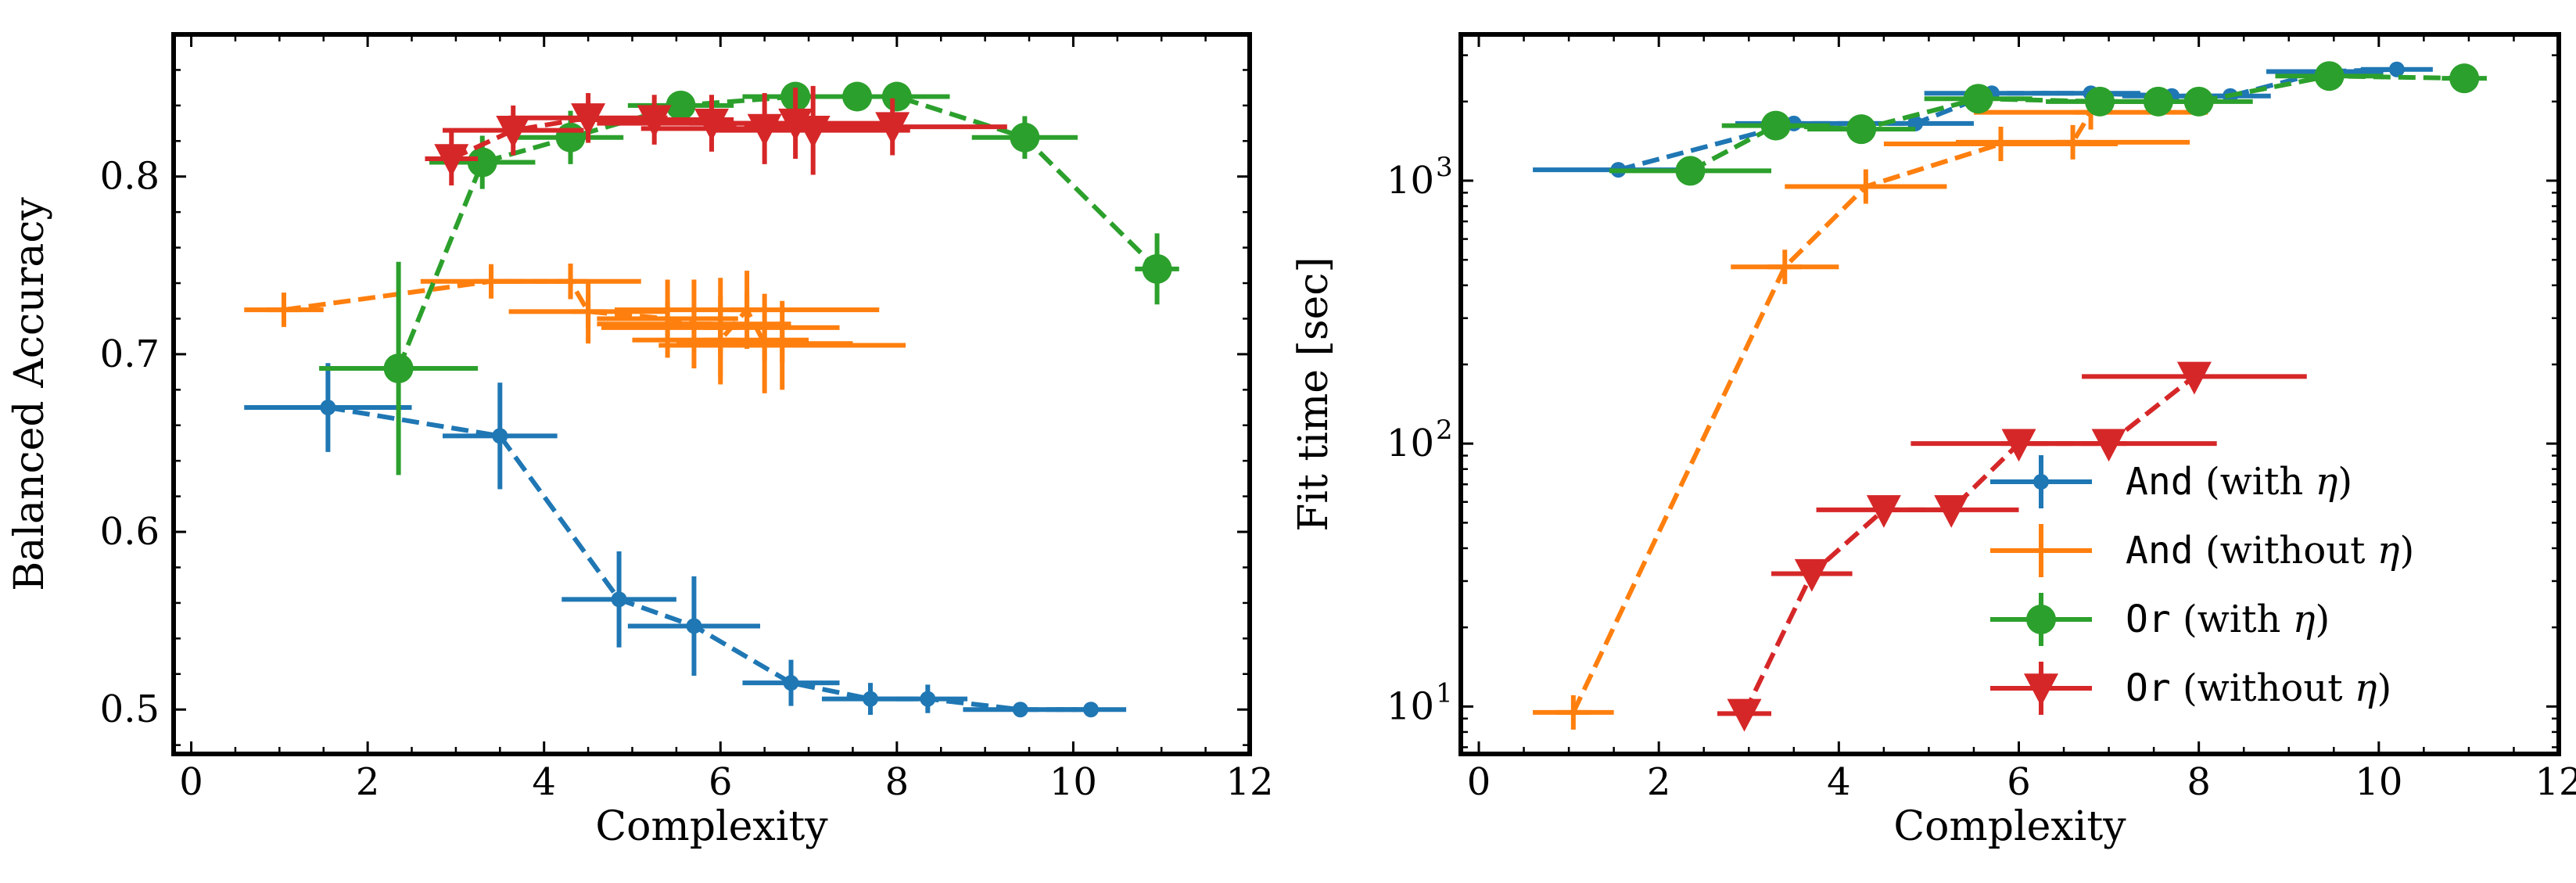  I want to click on y-tick-exponent: 1, so click(1444, 693).